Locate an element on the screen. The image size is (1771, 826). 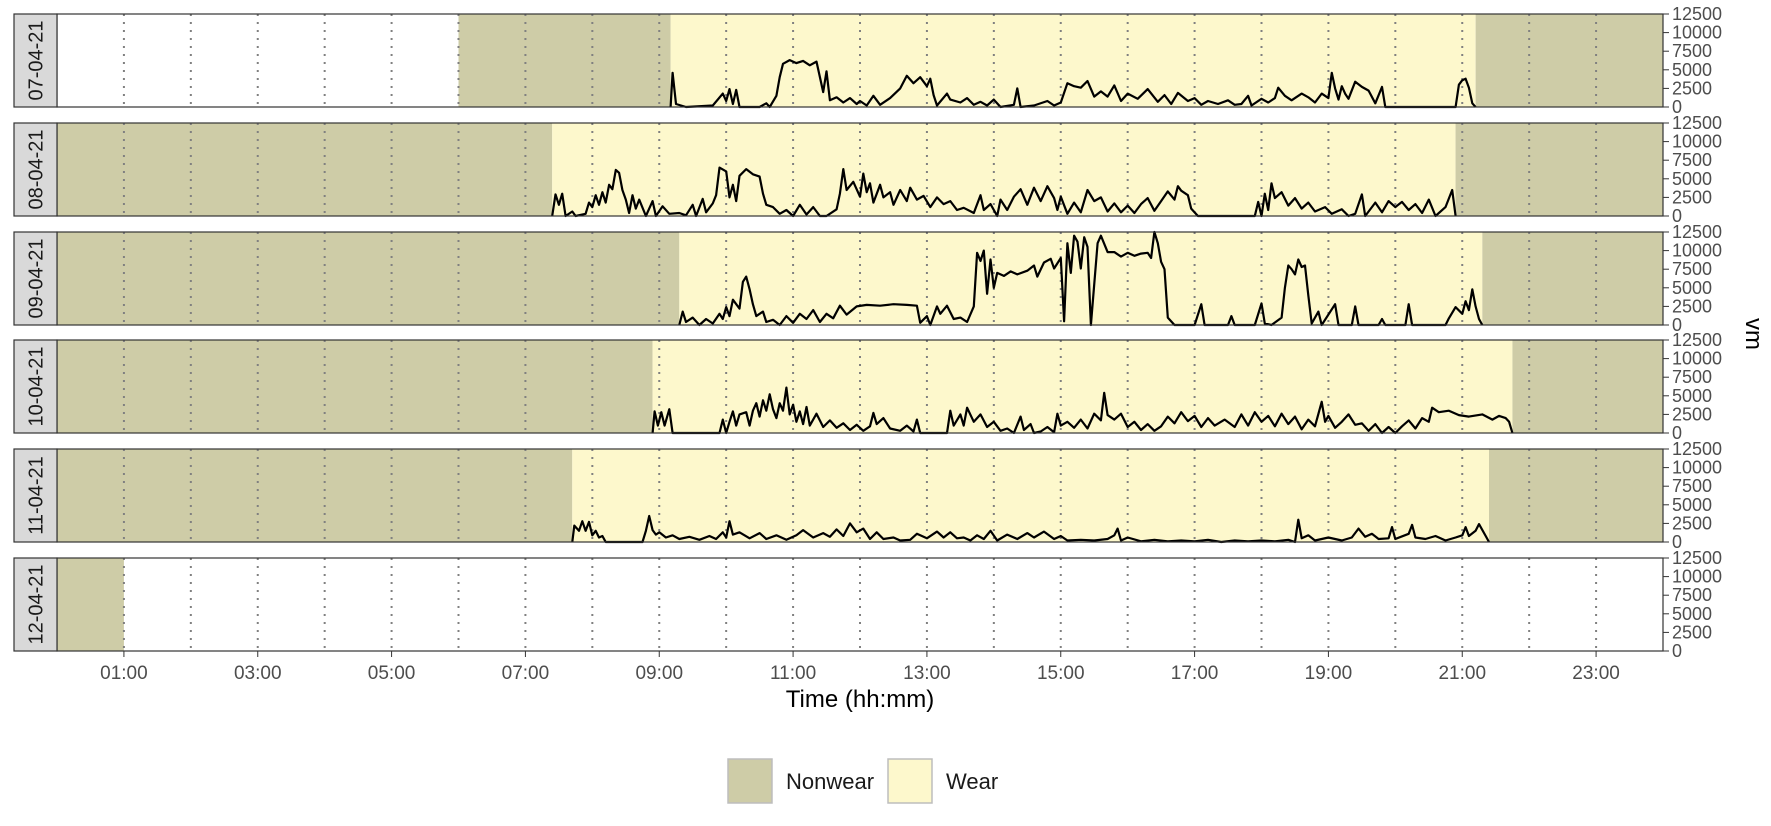
facet-date-label: 12-04-21 is located at coordinates (37, 604).